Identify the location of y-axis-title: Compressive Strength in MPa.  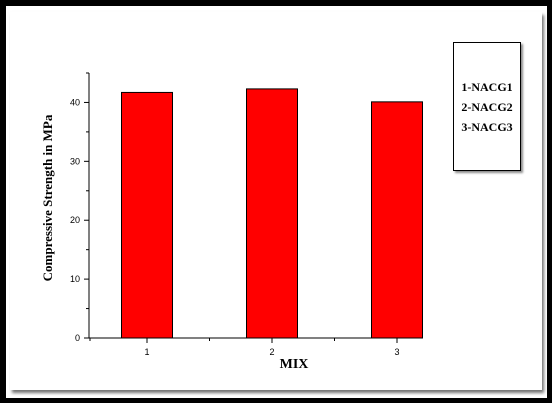
(47, 197).